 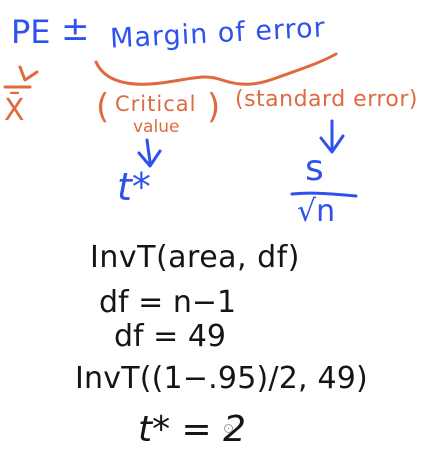 What do you see at coordinates (103, 107) in the screenshot?
I see `critical-open-paren: (` at bounding box center [103, 107].